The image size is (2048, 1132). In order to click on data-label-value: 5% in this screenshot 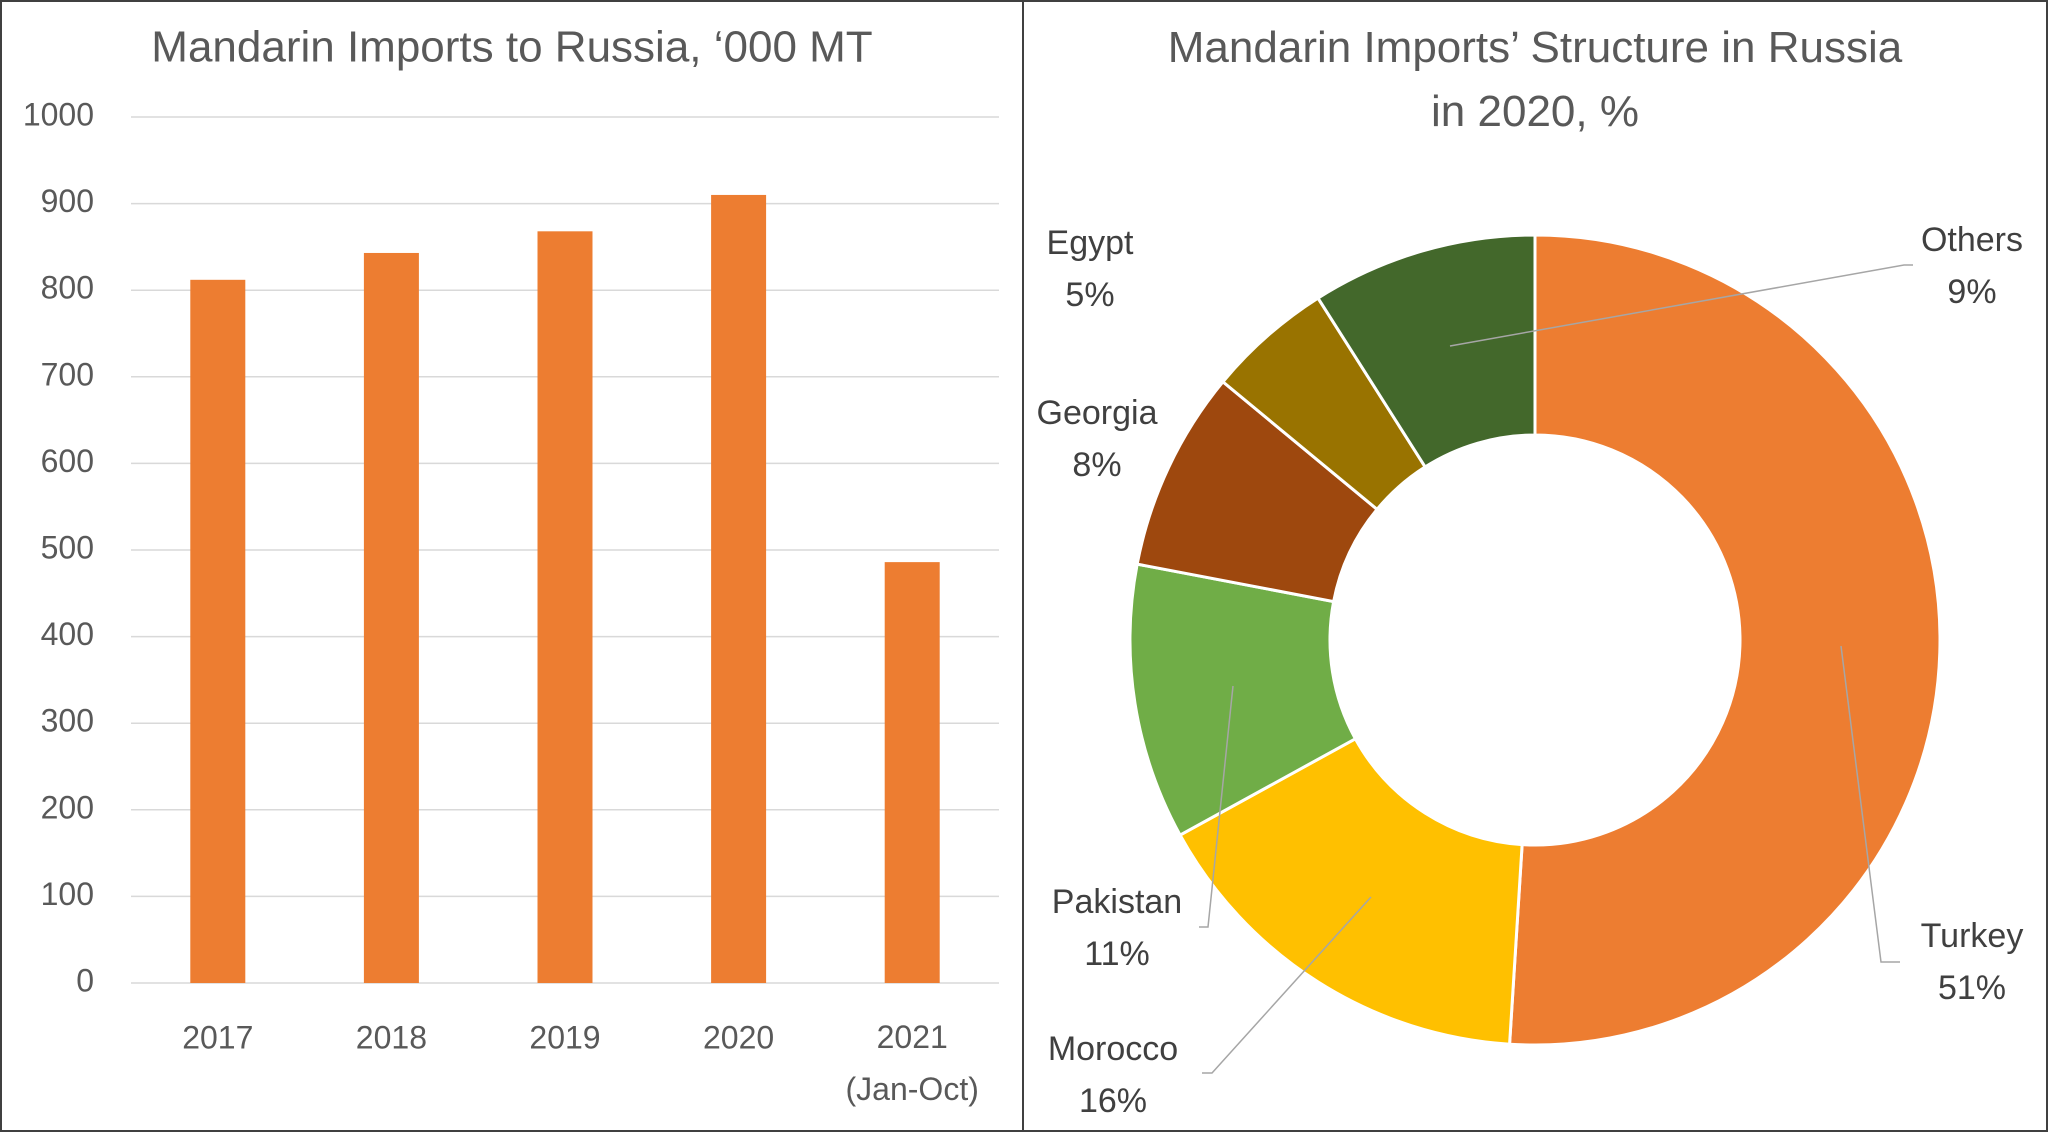, I will do `click(1089, 295)`.